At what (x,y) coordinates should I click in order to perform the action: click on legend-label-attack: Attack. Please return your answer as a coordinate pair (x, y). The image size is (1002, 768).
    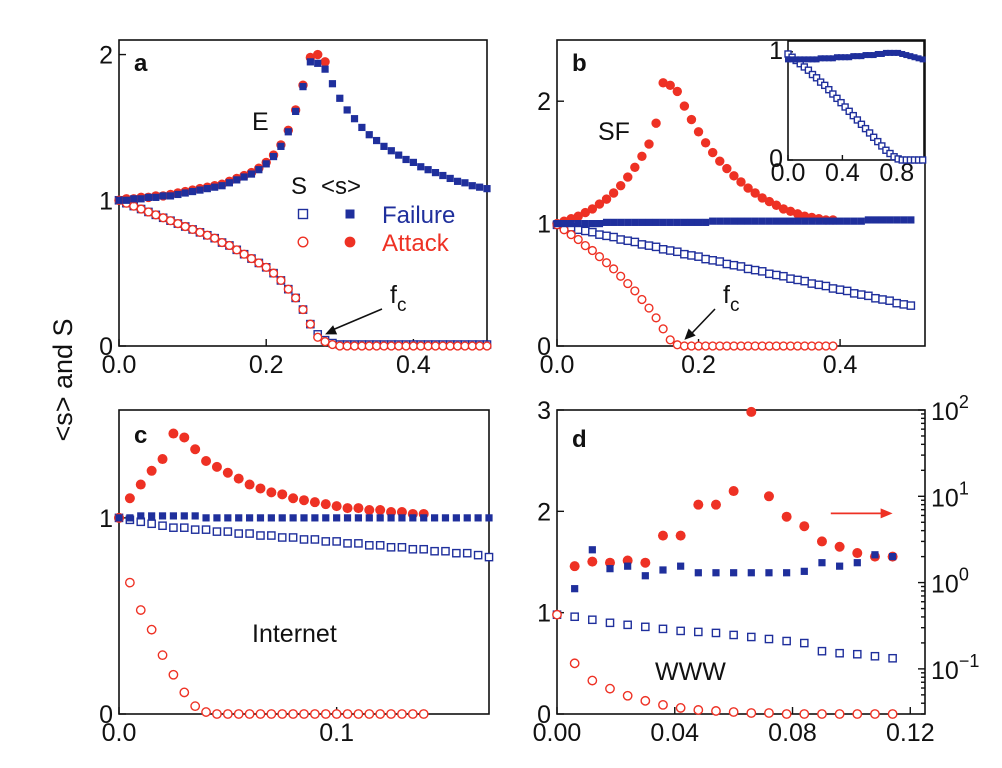
    Looking at the image, I should click on (416, 243).